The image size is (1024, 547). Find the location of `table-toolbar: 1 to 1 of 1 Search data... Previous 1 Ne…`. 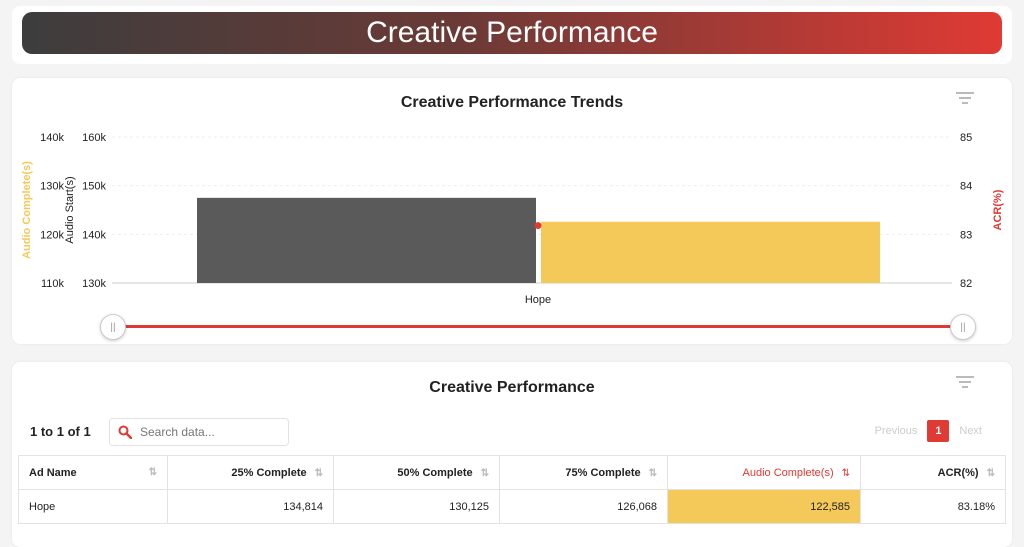

table-toolbar: 1 to 1 of 1 Search data... Previous 1 Ne… is located at coordinates (512, 433).